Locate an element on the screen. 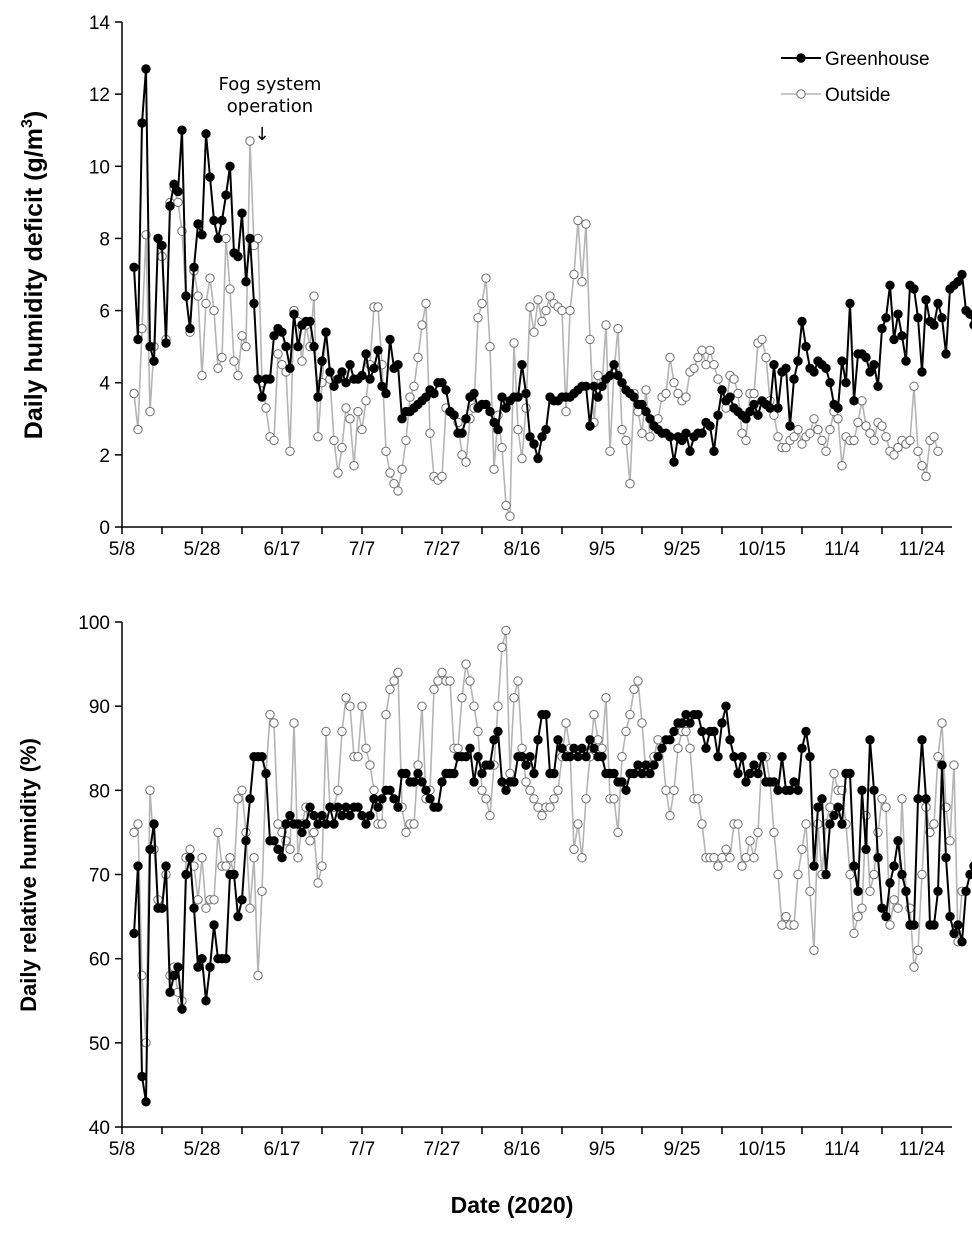  x-tick-label: 7/7 is located at coordinates (362, 549).